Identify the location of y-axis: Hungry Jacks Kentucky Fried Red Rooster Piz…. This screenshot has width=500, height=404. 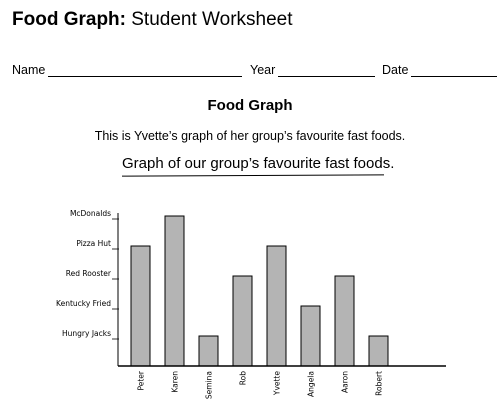
(87, 287).